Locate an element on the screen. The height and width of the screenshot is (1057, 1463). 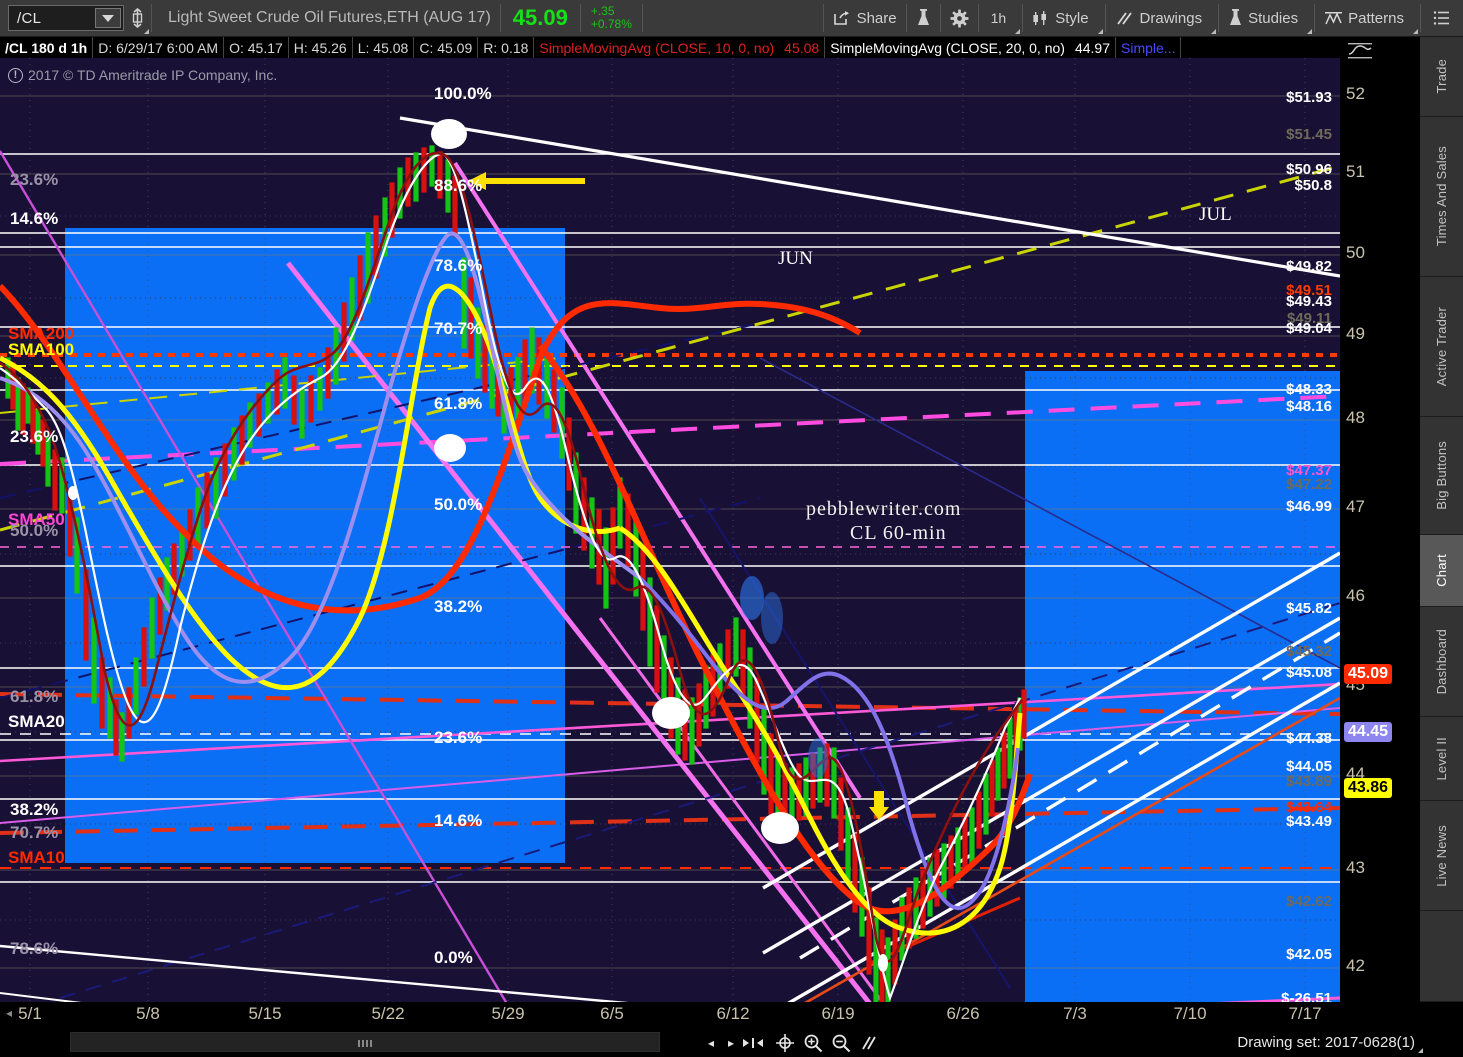
sidebar-label: Times And Sales is located at coordinates (1441, 196).